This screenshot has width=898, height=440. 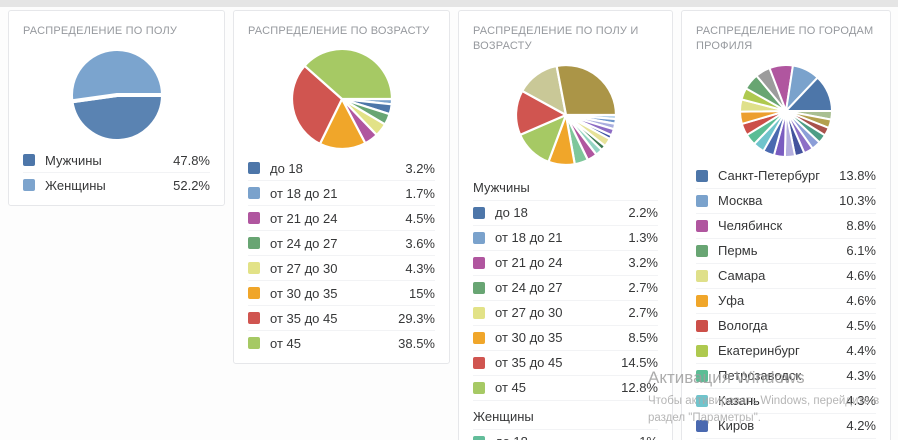 What do you see at coordinates (736, 426) in the screenshot?
I see `legend-label: Киров` at bounding box center [736, 426].